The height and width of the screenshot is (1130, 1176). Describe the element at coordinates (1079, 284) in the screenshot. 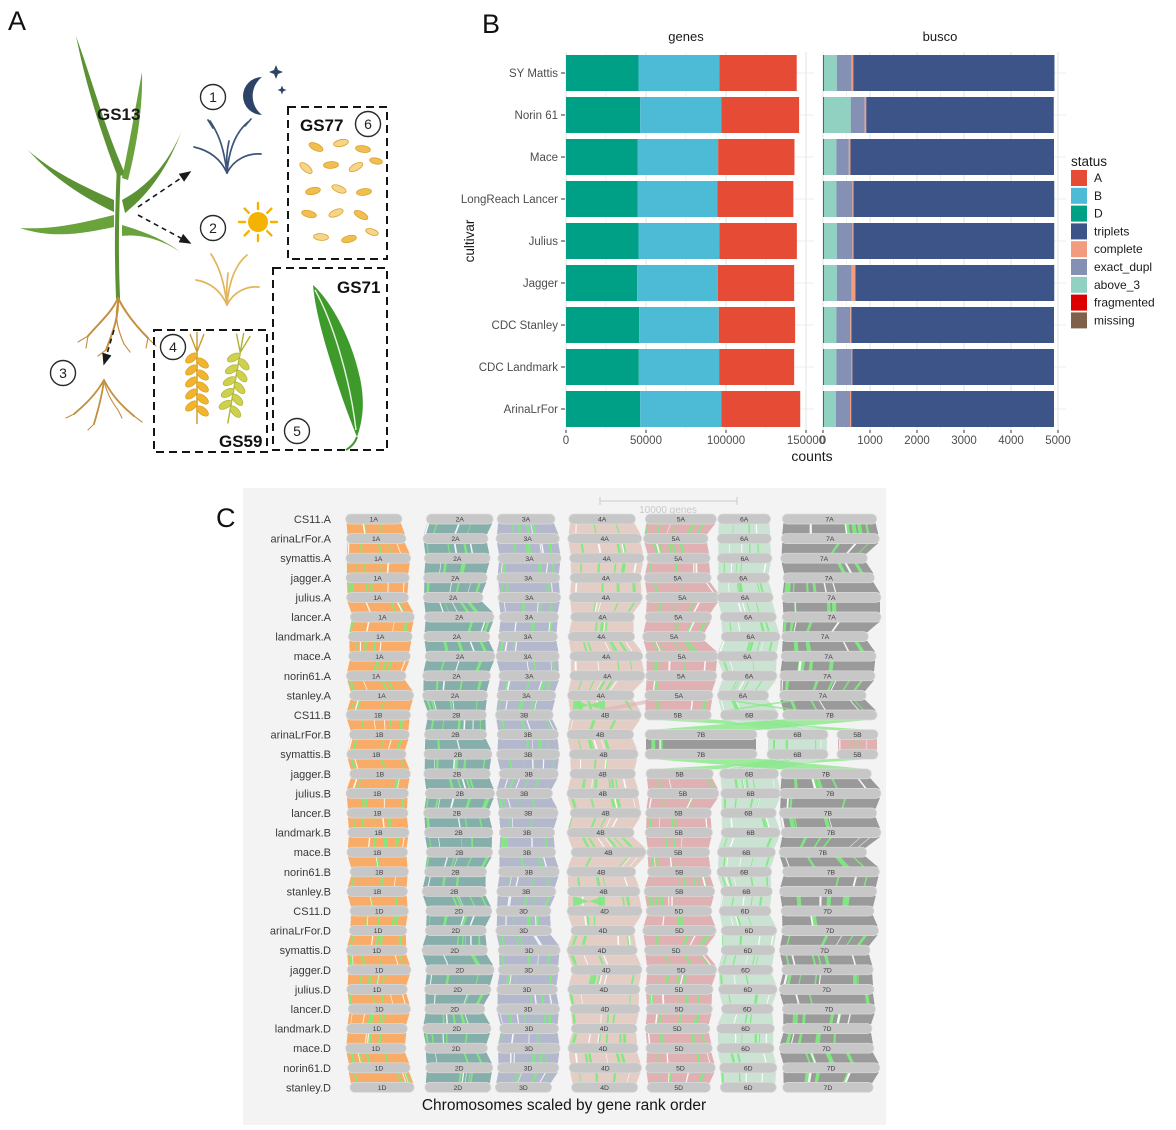

I see `legend-swatch` at that location.